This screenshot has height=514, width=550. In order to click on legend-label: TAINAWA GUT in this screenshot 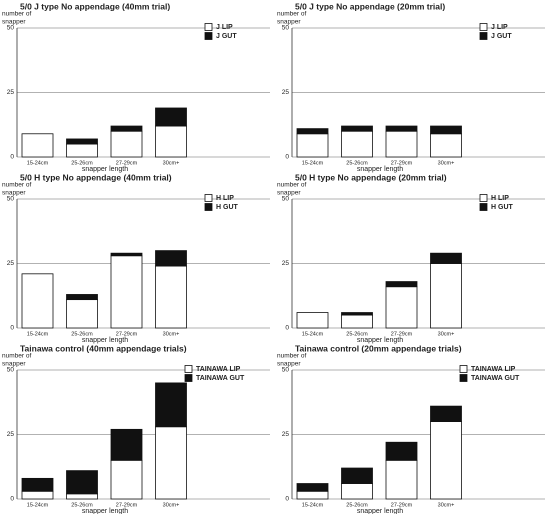, I will do `click(495, 378)`.